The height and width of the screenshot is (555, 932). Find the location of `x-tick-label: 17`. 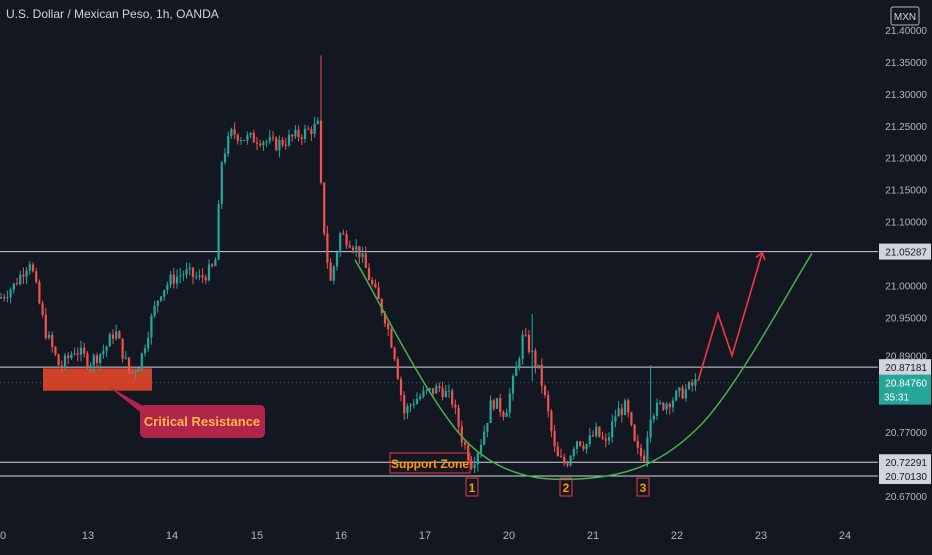

x-tick-label: 17 is located at coordinates (425, 536).